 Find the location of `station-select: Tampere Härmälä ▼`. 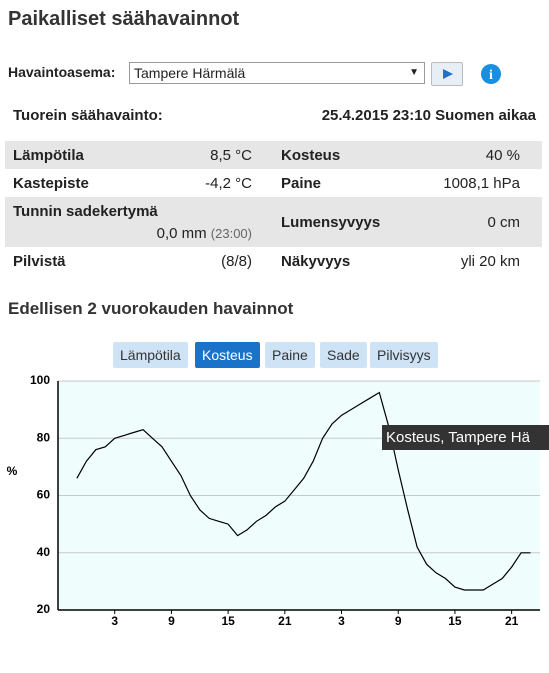

station-select: Tampere Härmälä ▼ is located at coordinates (277, 73).